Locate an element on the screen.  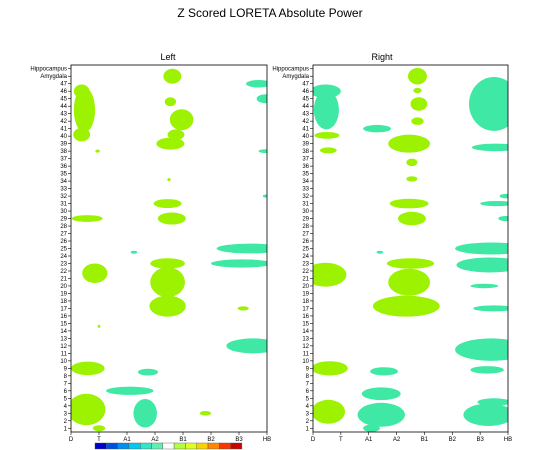
right-y-tick-label: 8 is located at coordinates (308, 377).